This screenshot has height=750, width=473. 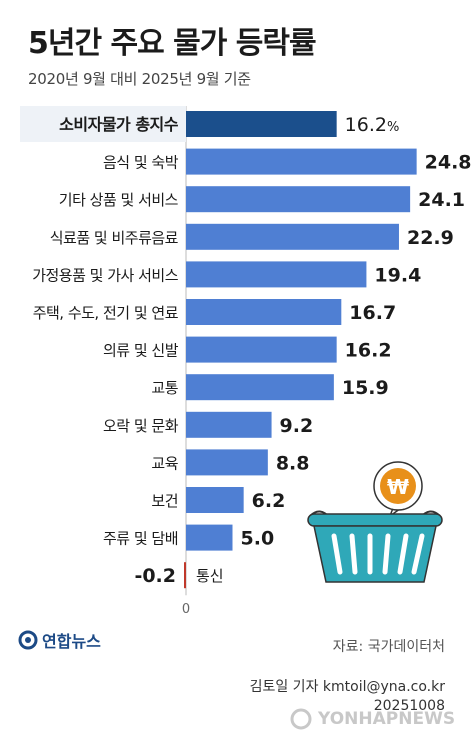 What do you see at coordinates (139, 79) in the screenshot?
I see `chart-subtitle: 2020년 9월 대비 2025년 9월 기준` at bounding box center [139, 79].